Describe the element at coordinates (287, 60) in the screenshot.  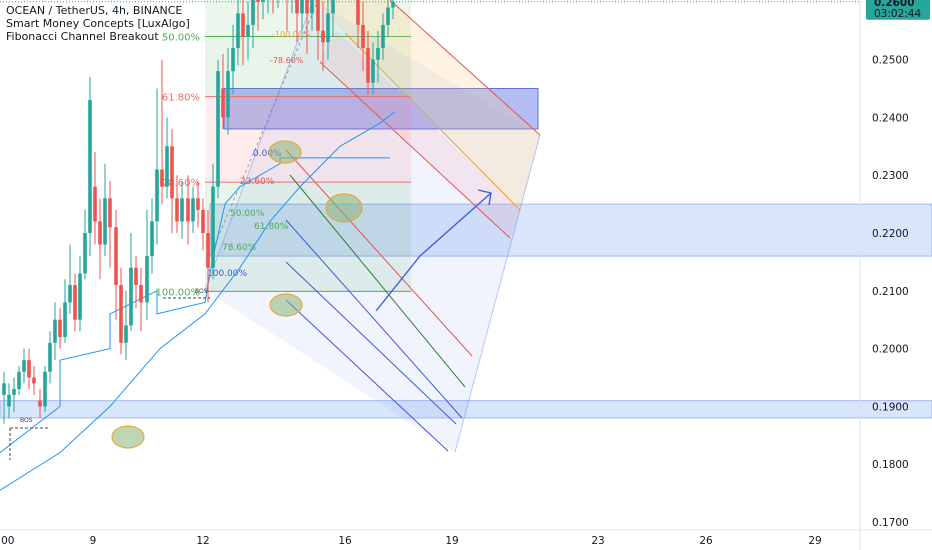
I see `fib-channel-label: -78.60%` at that location.